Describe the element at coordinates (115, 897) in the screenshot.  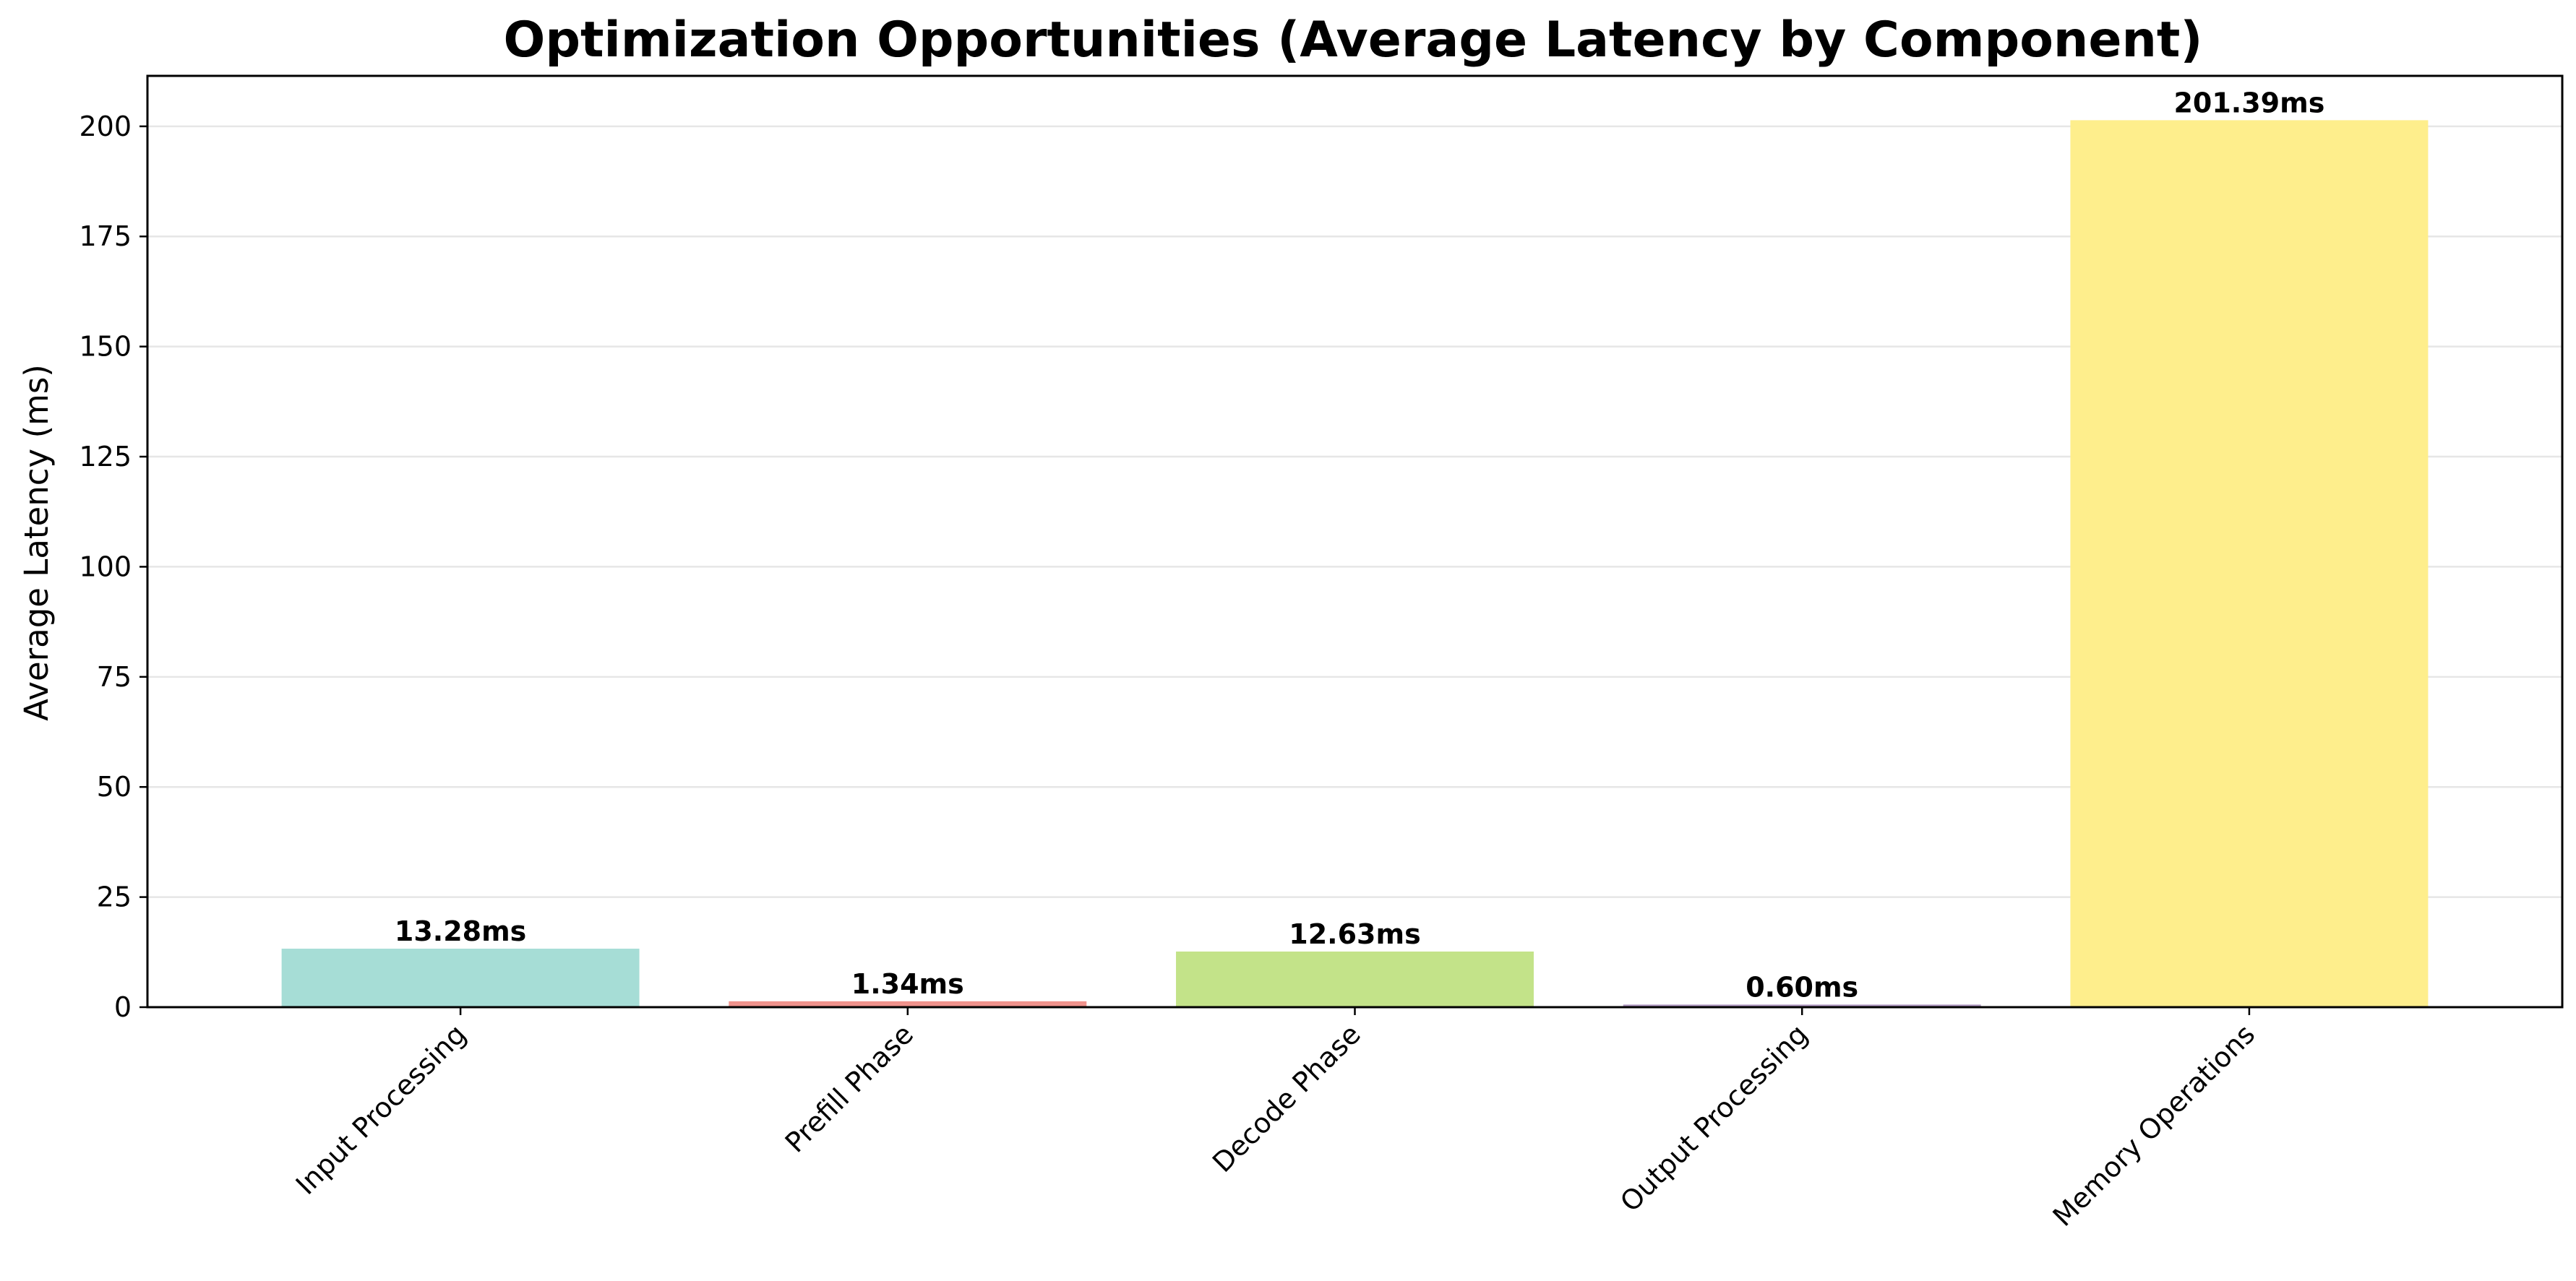
I see `y-tick-label: 25` at that location.